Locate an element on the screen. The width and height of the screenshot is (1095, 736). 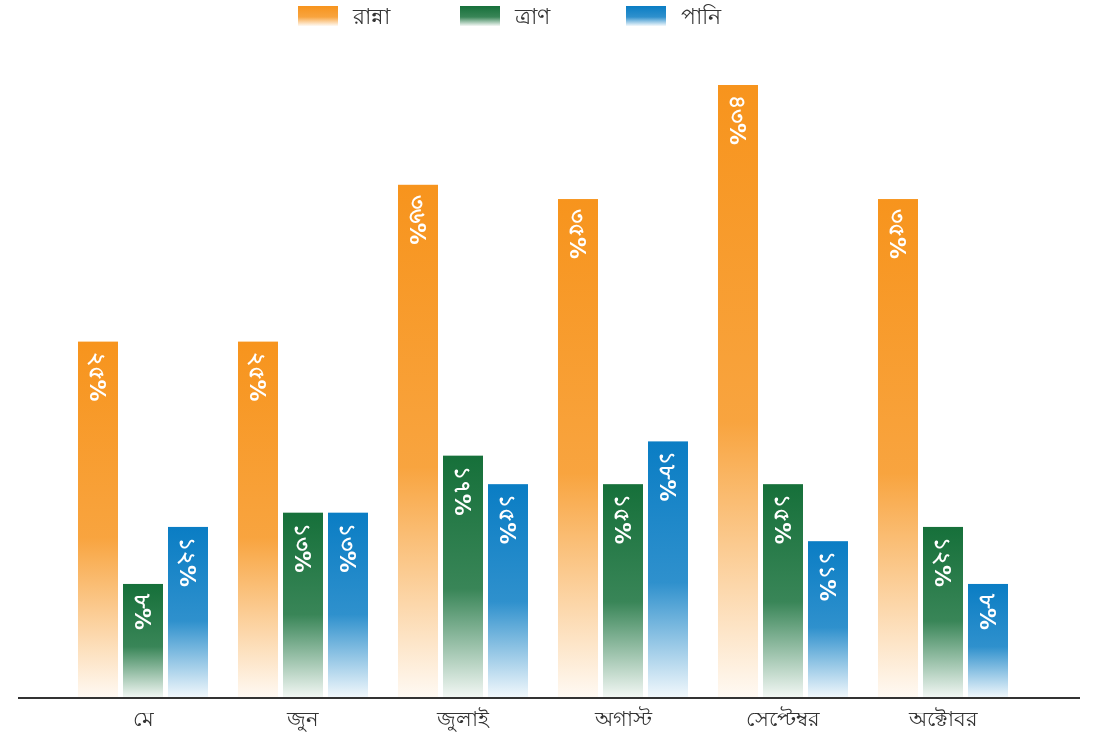
data-label: ১৭% is located at coordinates (463, 490).